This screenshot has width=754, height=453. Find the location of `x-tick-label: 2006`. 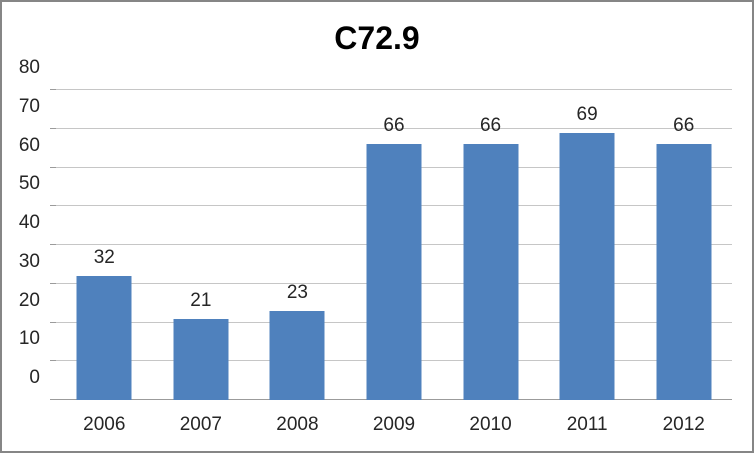

x-tick-label: 2006 is located at coordinates (104, 424).